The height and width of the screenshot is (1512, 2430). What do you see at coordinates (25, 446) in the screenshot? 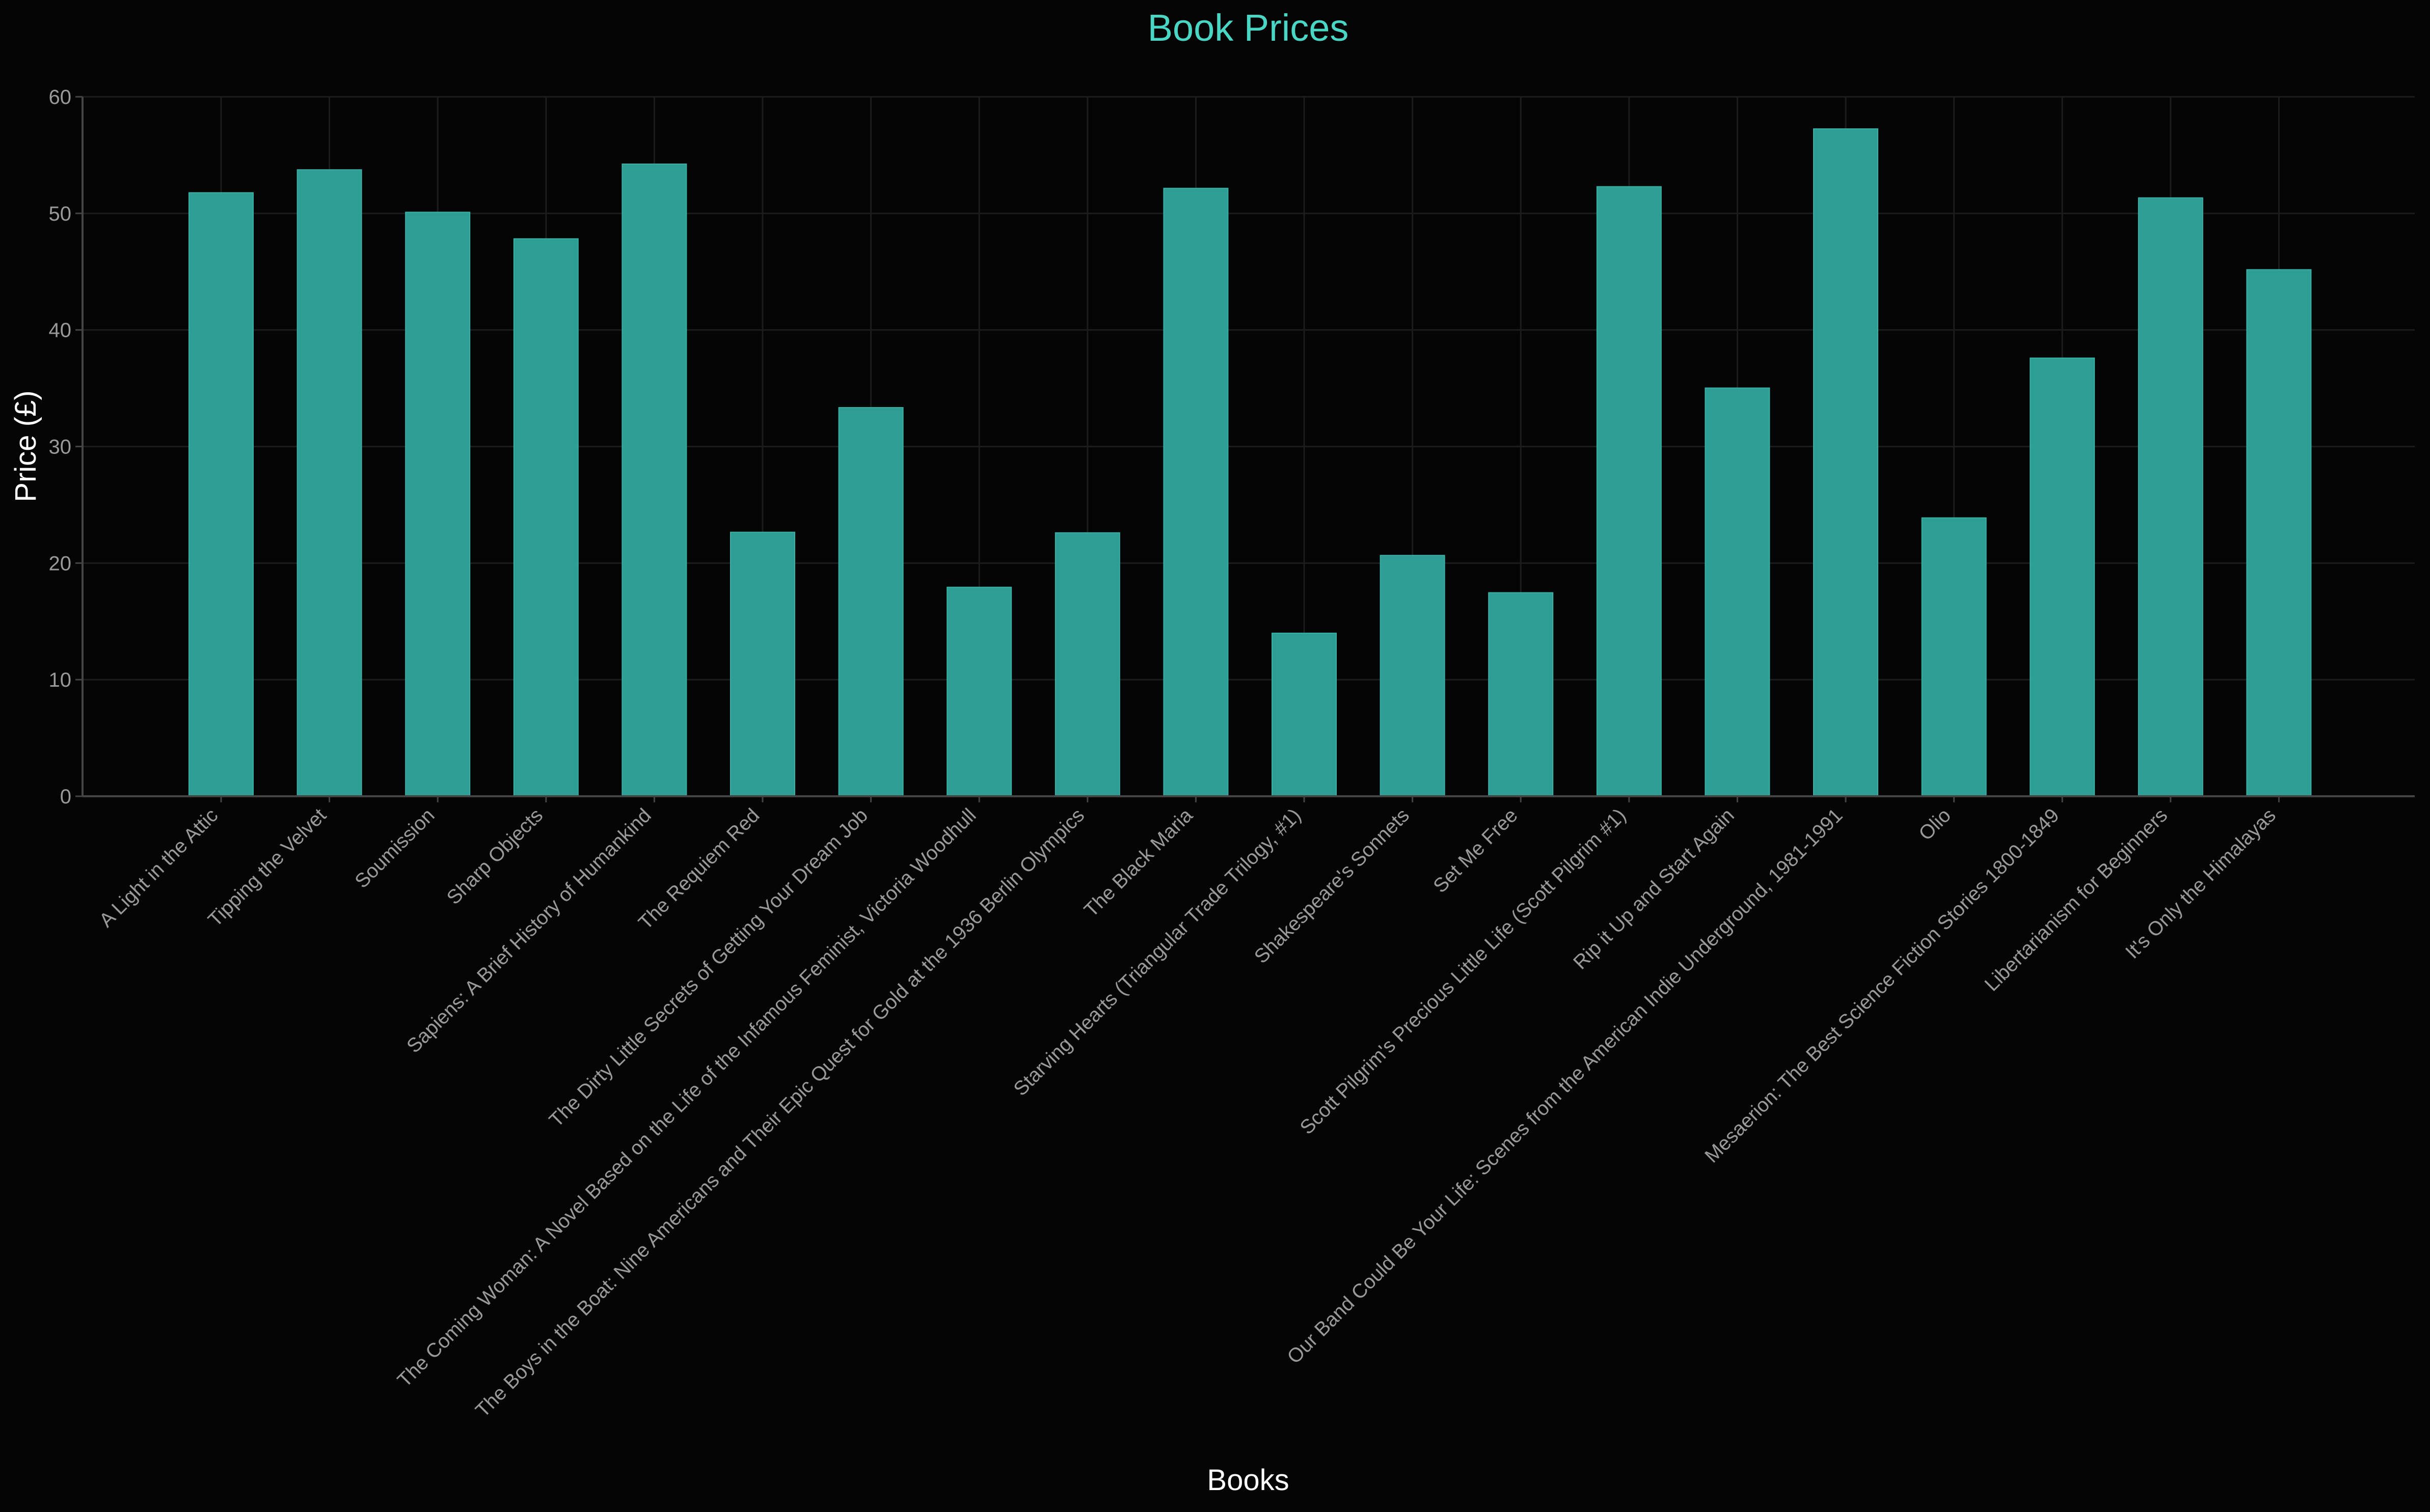
I see `y-axis-label: Price (£)` at bounding box center [25, 446].